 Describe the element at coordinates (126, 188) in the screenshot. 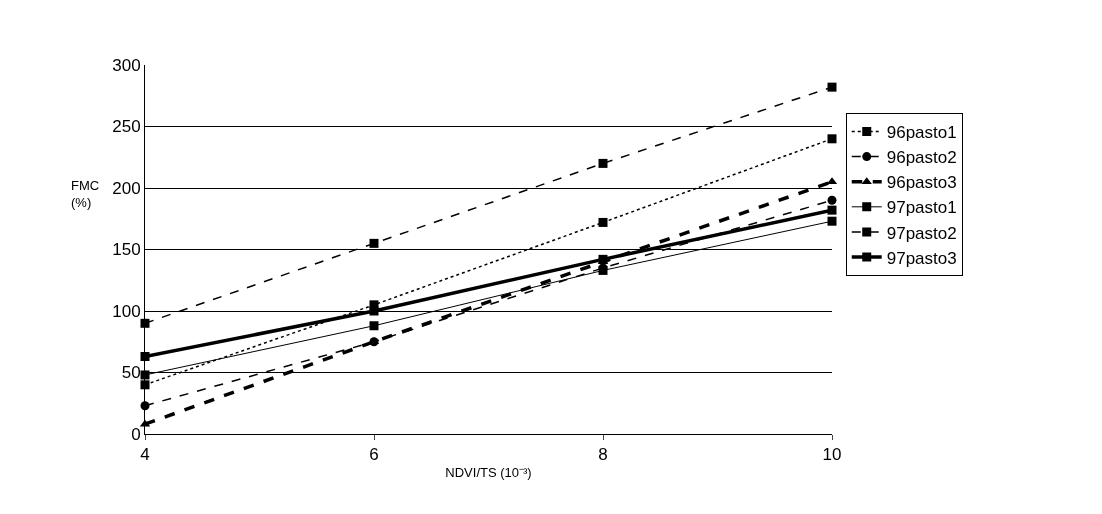

I see `y-tick-label: 200` at that location.